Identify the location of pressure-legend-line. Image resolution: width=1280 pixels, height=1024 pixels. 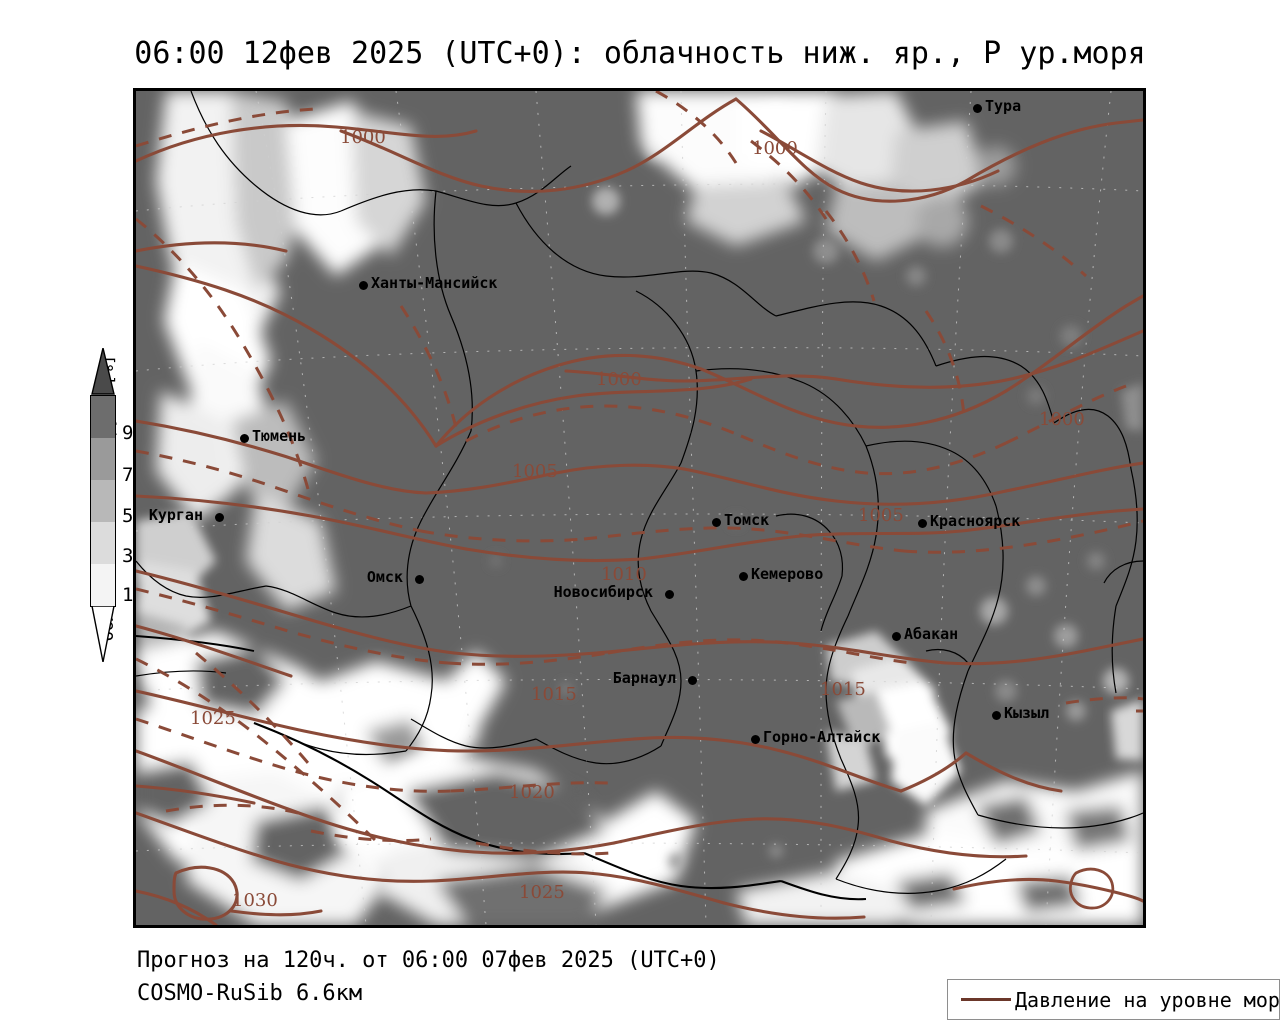
(986, 999).